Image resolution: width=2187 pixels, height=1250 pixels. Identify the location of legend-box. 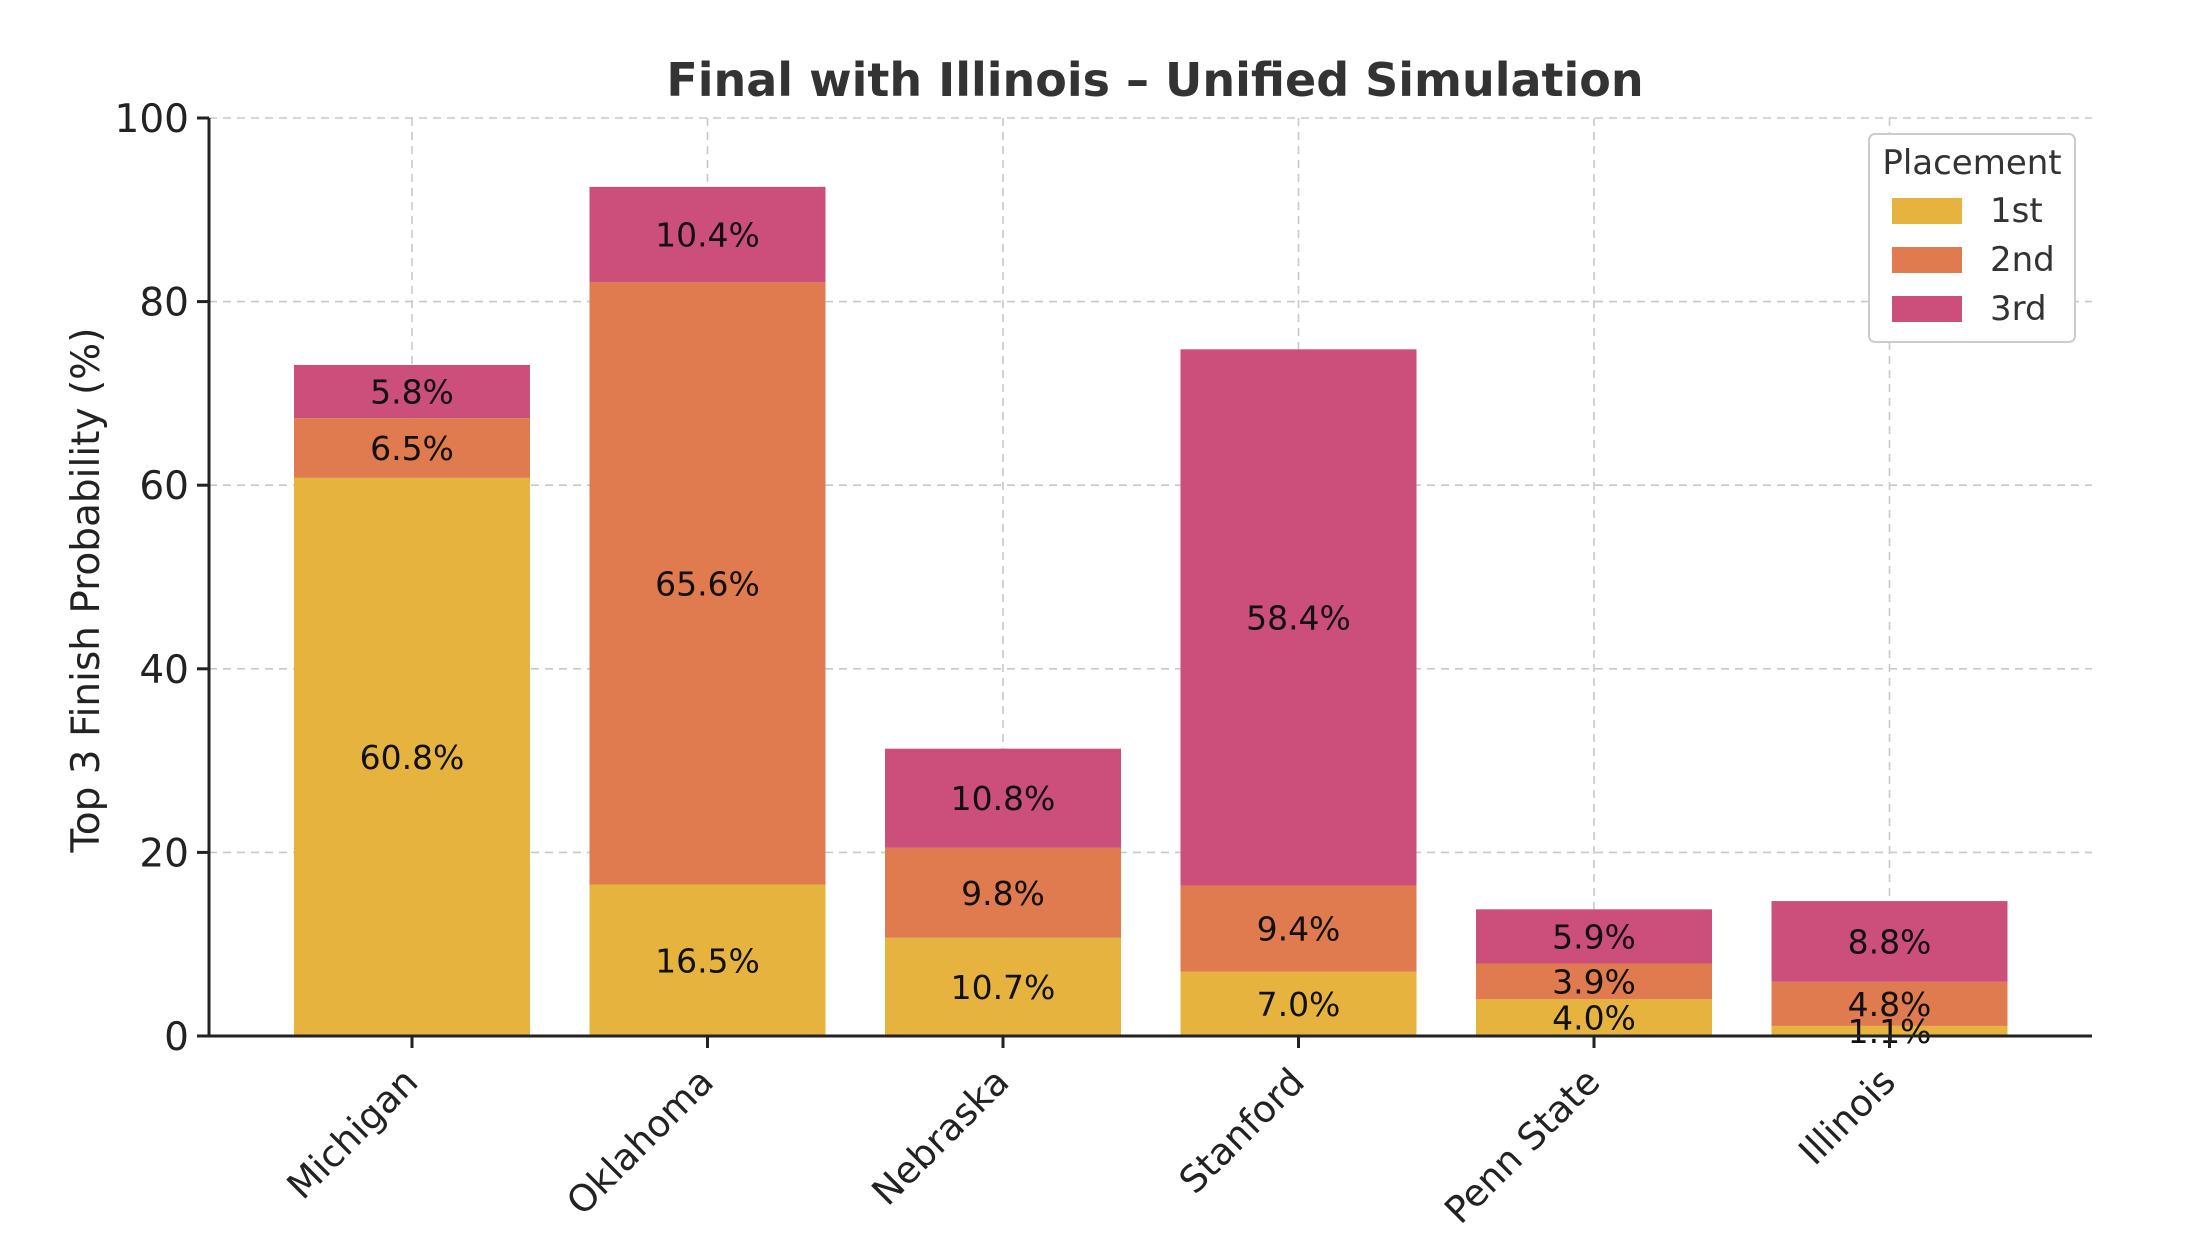
(1972, 238).